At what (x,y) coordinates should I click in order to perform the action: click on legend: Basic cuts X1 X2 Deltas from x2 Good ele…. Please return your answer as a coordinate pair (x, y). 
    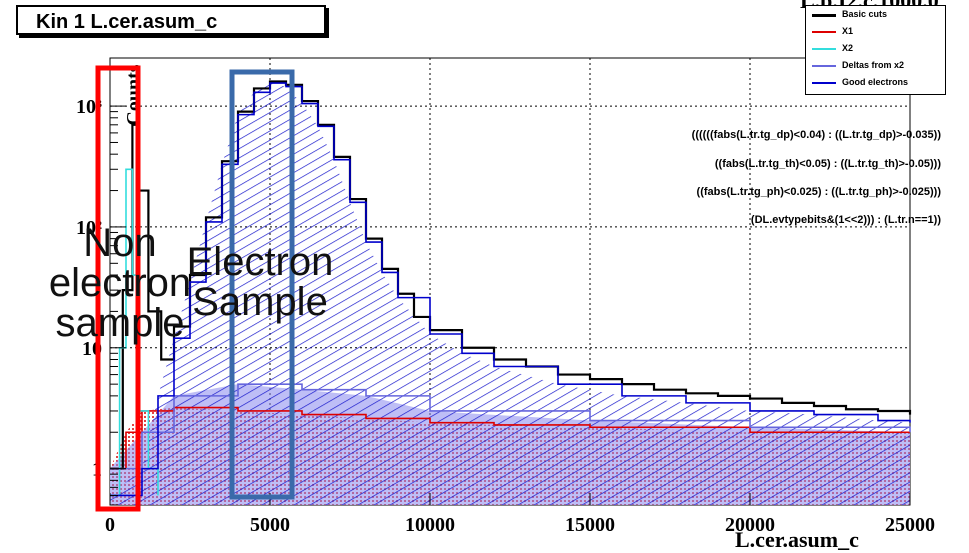
    Looking at the image, I should click on (875, 50).